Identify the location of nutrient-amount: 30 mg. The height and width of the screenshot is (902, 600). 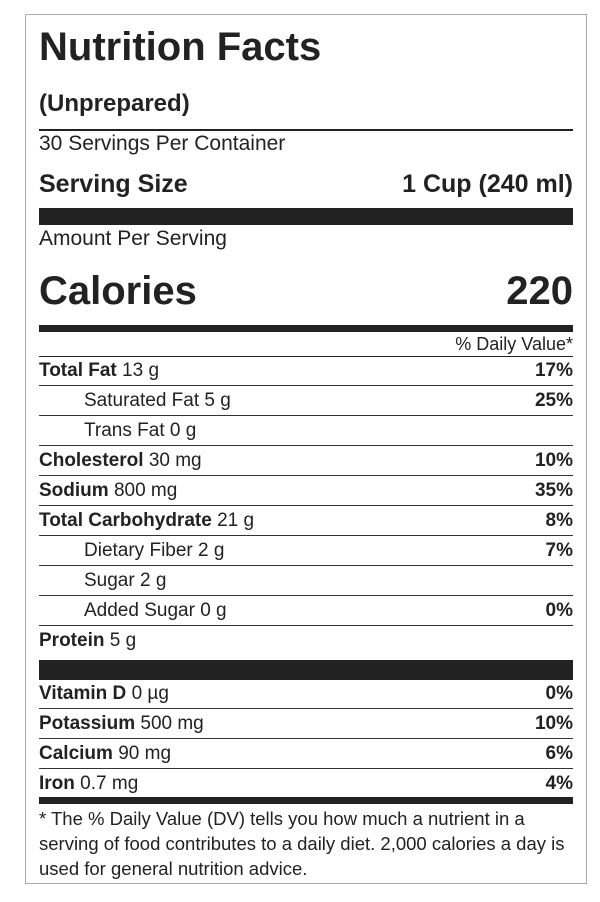
(175, 460).